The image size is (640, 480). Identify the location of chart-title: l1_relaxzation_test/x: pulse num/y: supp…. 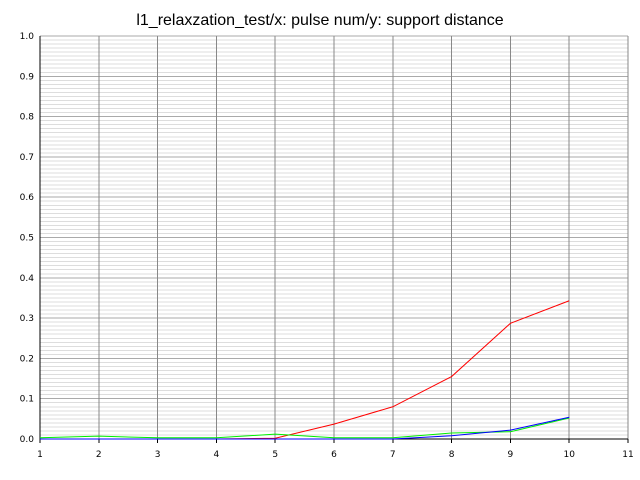
(320, 20).